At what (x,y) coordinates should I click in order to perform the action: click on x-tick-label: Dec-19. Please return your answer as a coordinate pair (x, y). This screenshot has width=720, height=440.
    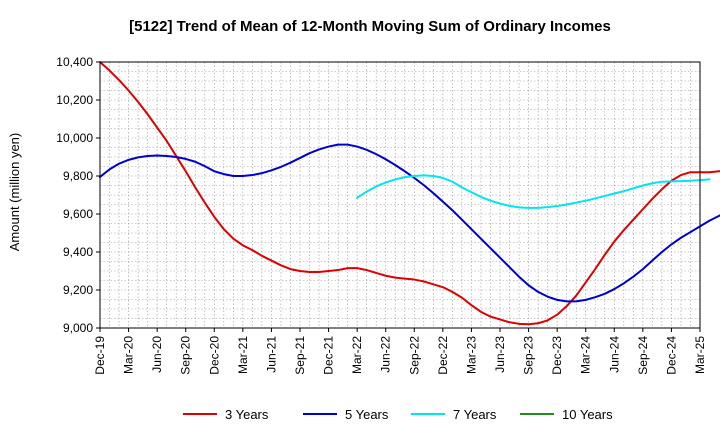
    Looking at the image, I should click on (100, 355).